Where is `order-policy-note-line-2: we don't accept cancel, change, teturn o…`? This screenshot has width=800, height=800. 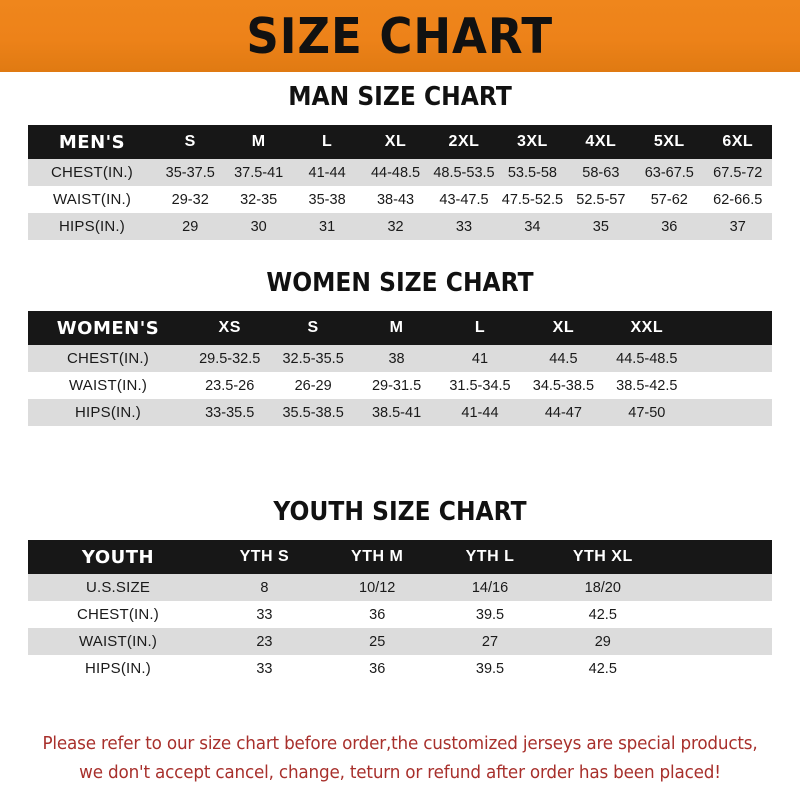 order-policy-note-line-2: we don't accept cancel, change, teturn o… is located at coordinates (400, 773).